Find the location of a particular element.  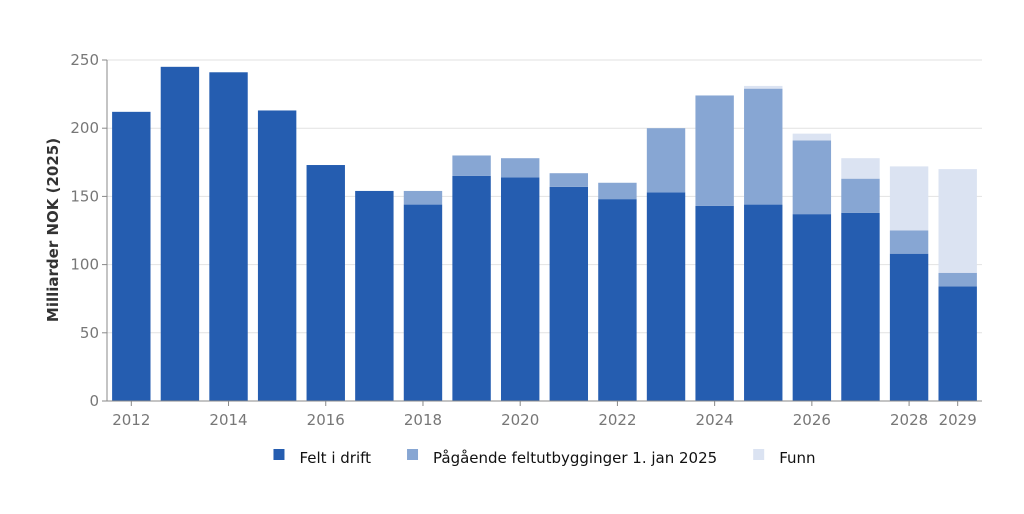

legend-item: Felt i drift is located at coordinates (322, 458).